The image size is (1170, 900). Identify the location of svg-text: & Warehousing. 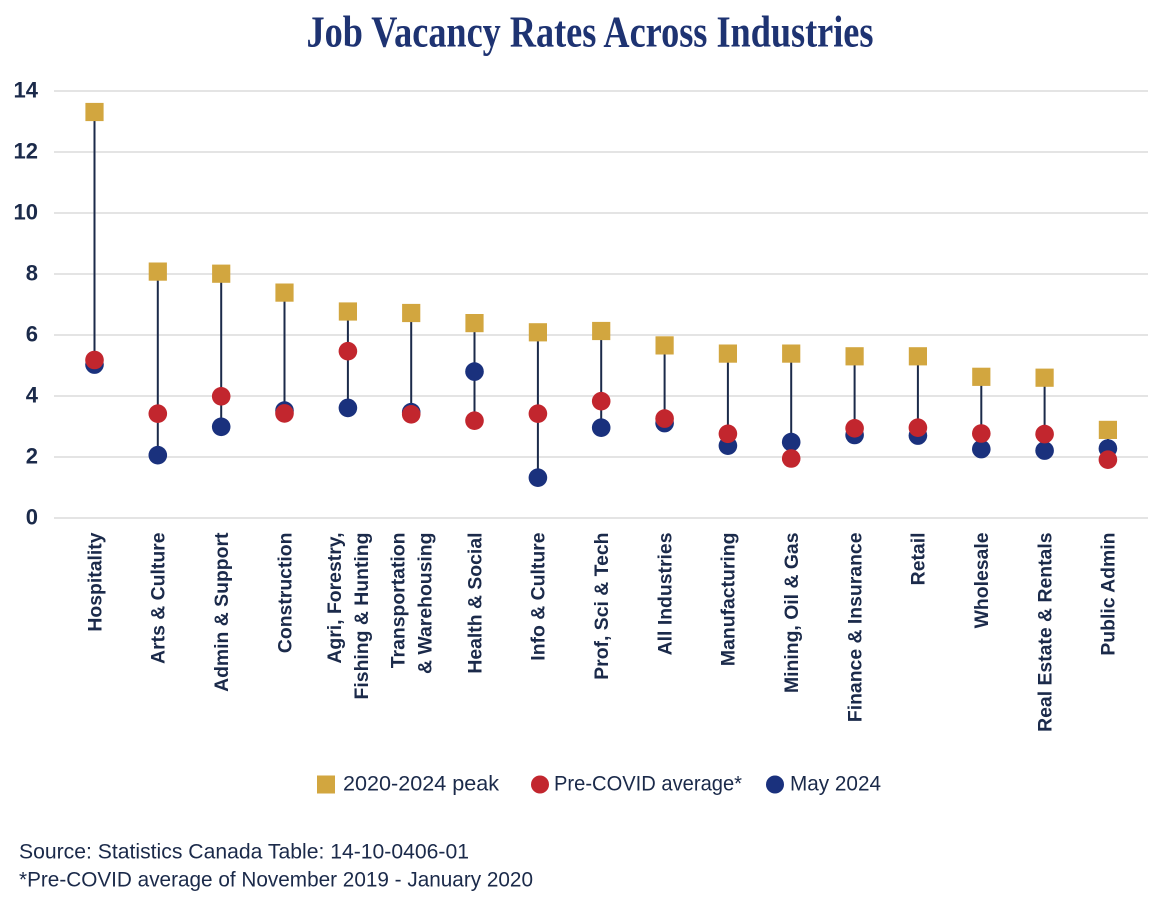
(425, 603).